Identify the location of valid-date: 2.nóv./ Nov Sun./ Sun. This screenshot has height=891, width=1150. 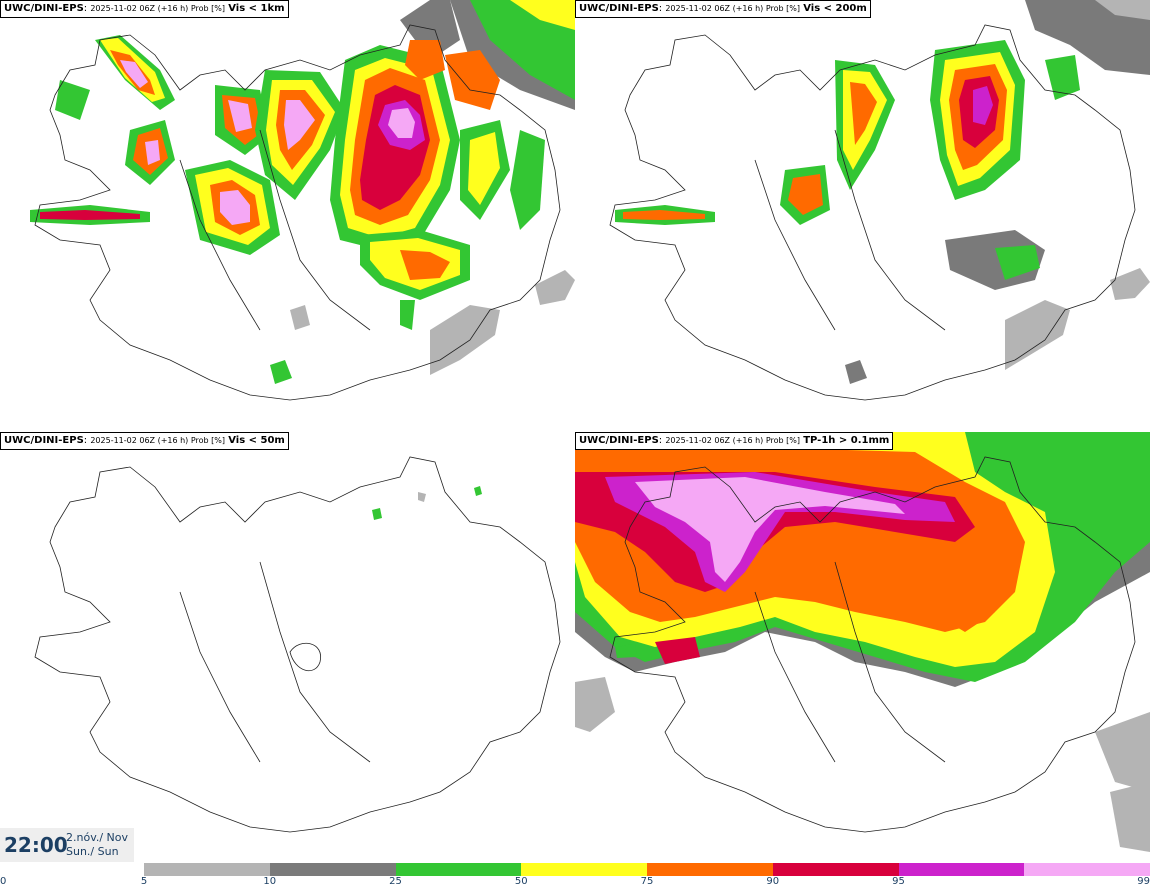
(97, 845).